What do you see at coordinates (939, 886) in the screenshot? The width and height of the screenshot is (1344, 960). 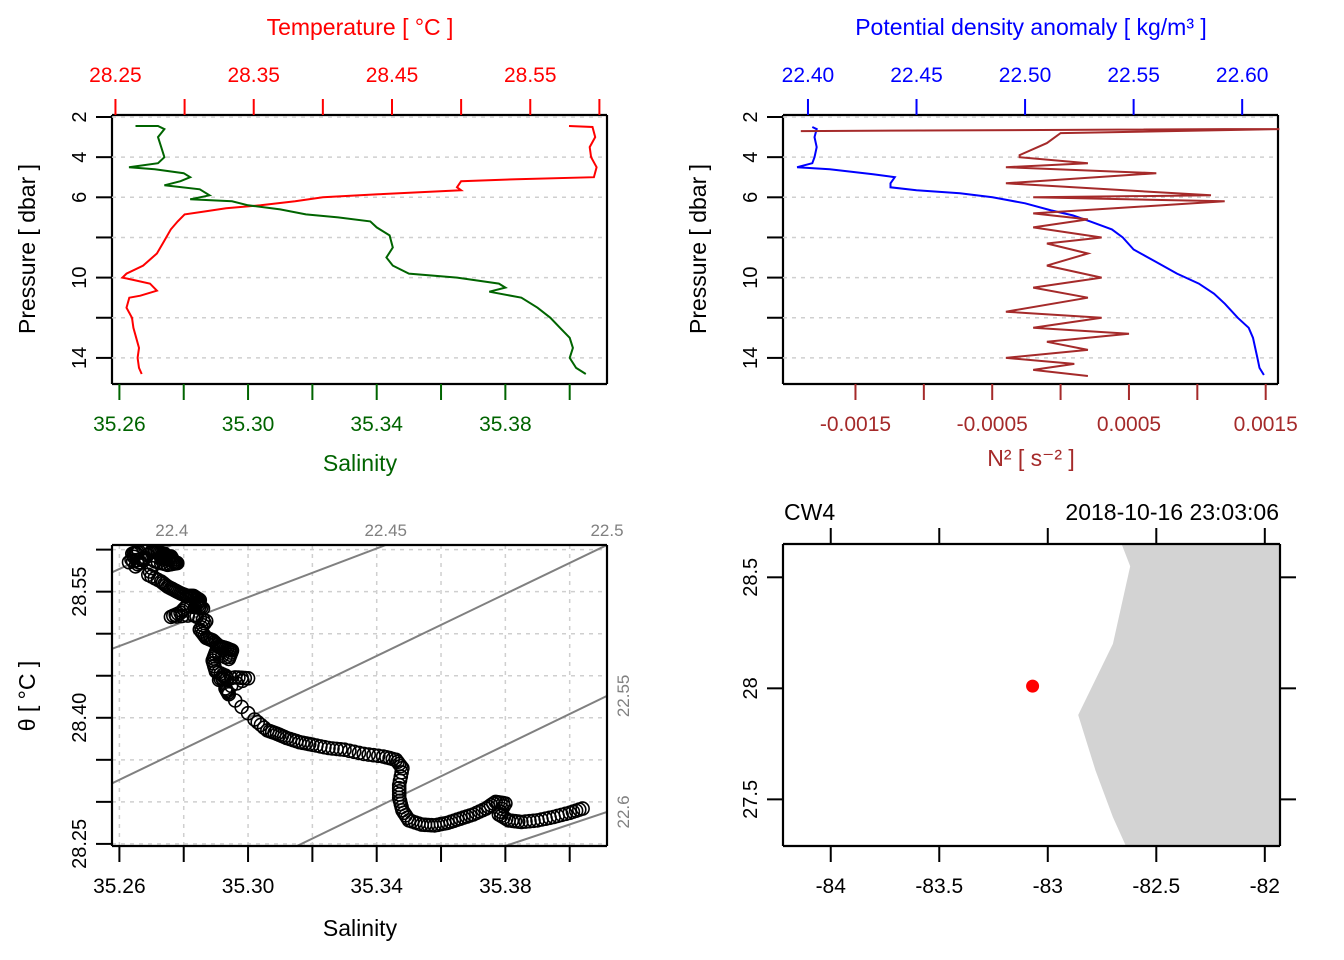 I see `x-tick-label: -83.5` at bounding box center [939, 886].